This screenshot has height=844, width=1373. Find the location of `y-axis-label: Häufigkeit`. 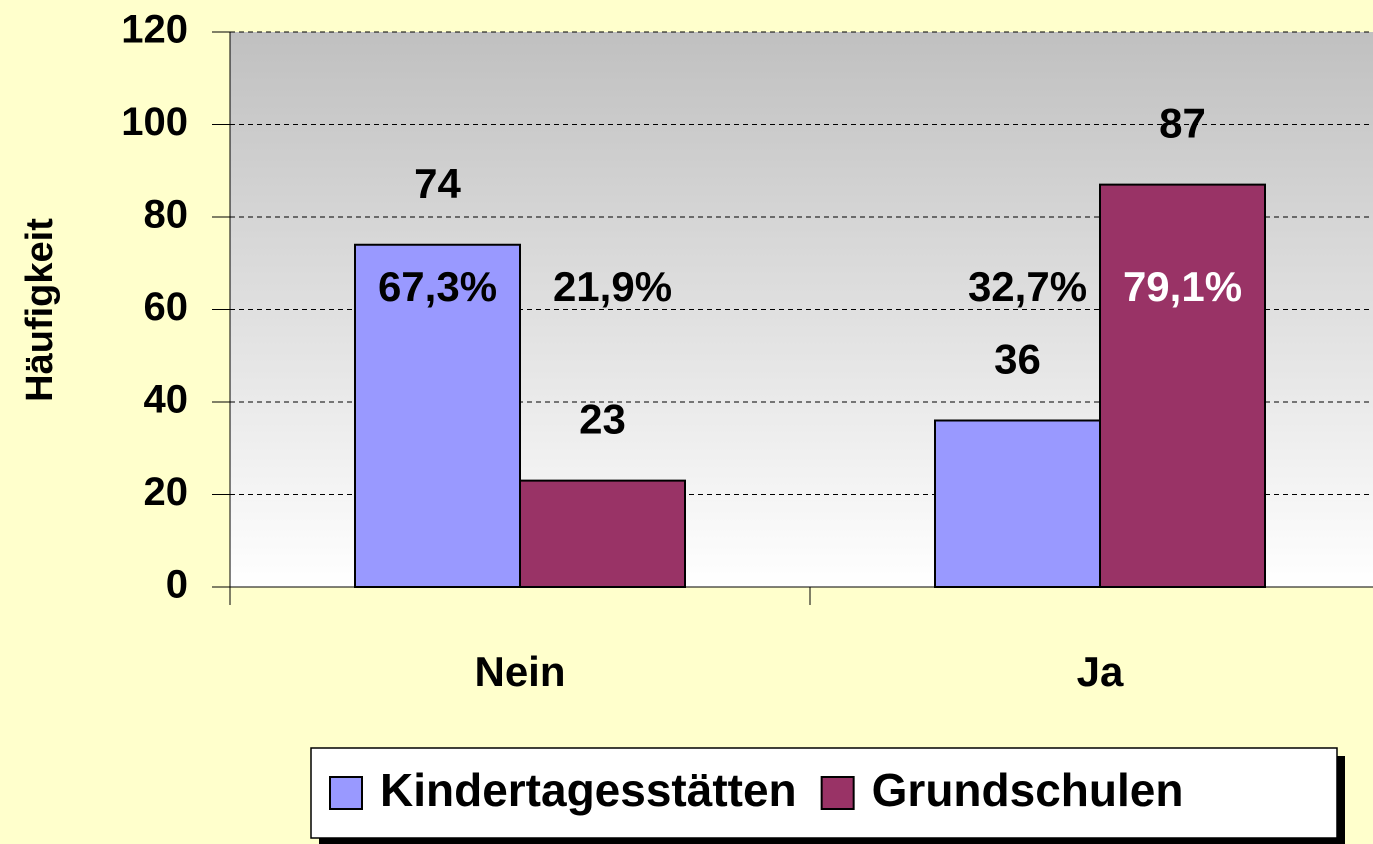

y-axis-label: Häufigkeit is located at coordinates (40, 310).